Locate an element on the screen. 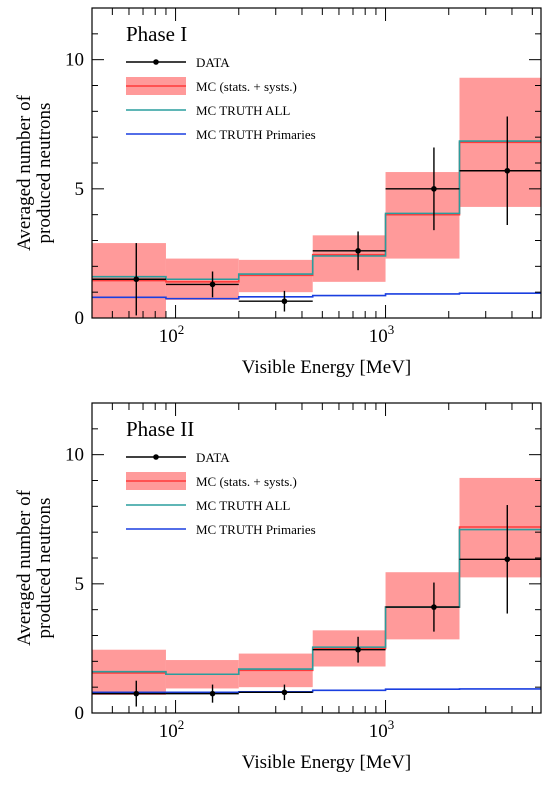 This screenshot has height=790, width=546. panel-label: Phase I is located at coordinates (156, 34).